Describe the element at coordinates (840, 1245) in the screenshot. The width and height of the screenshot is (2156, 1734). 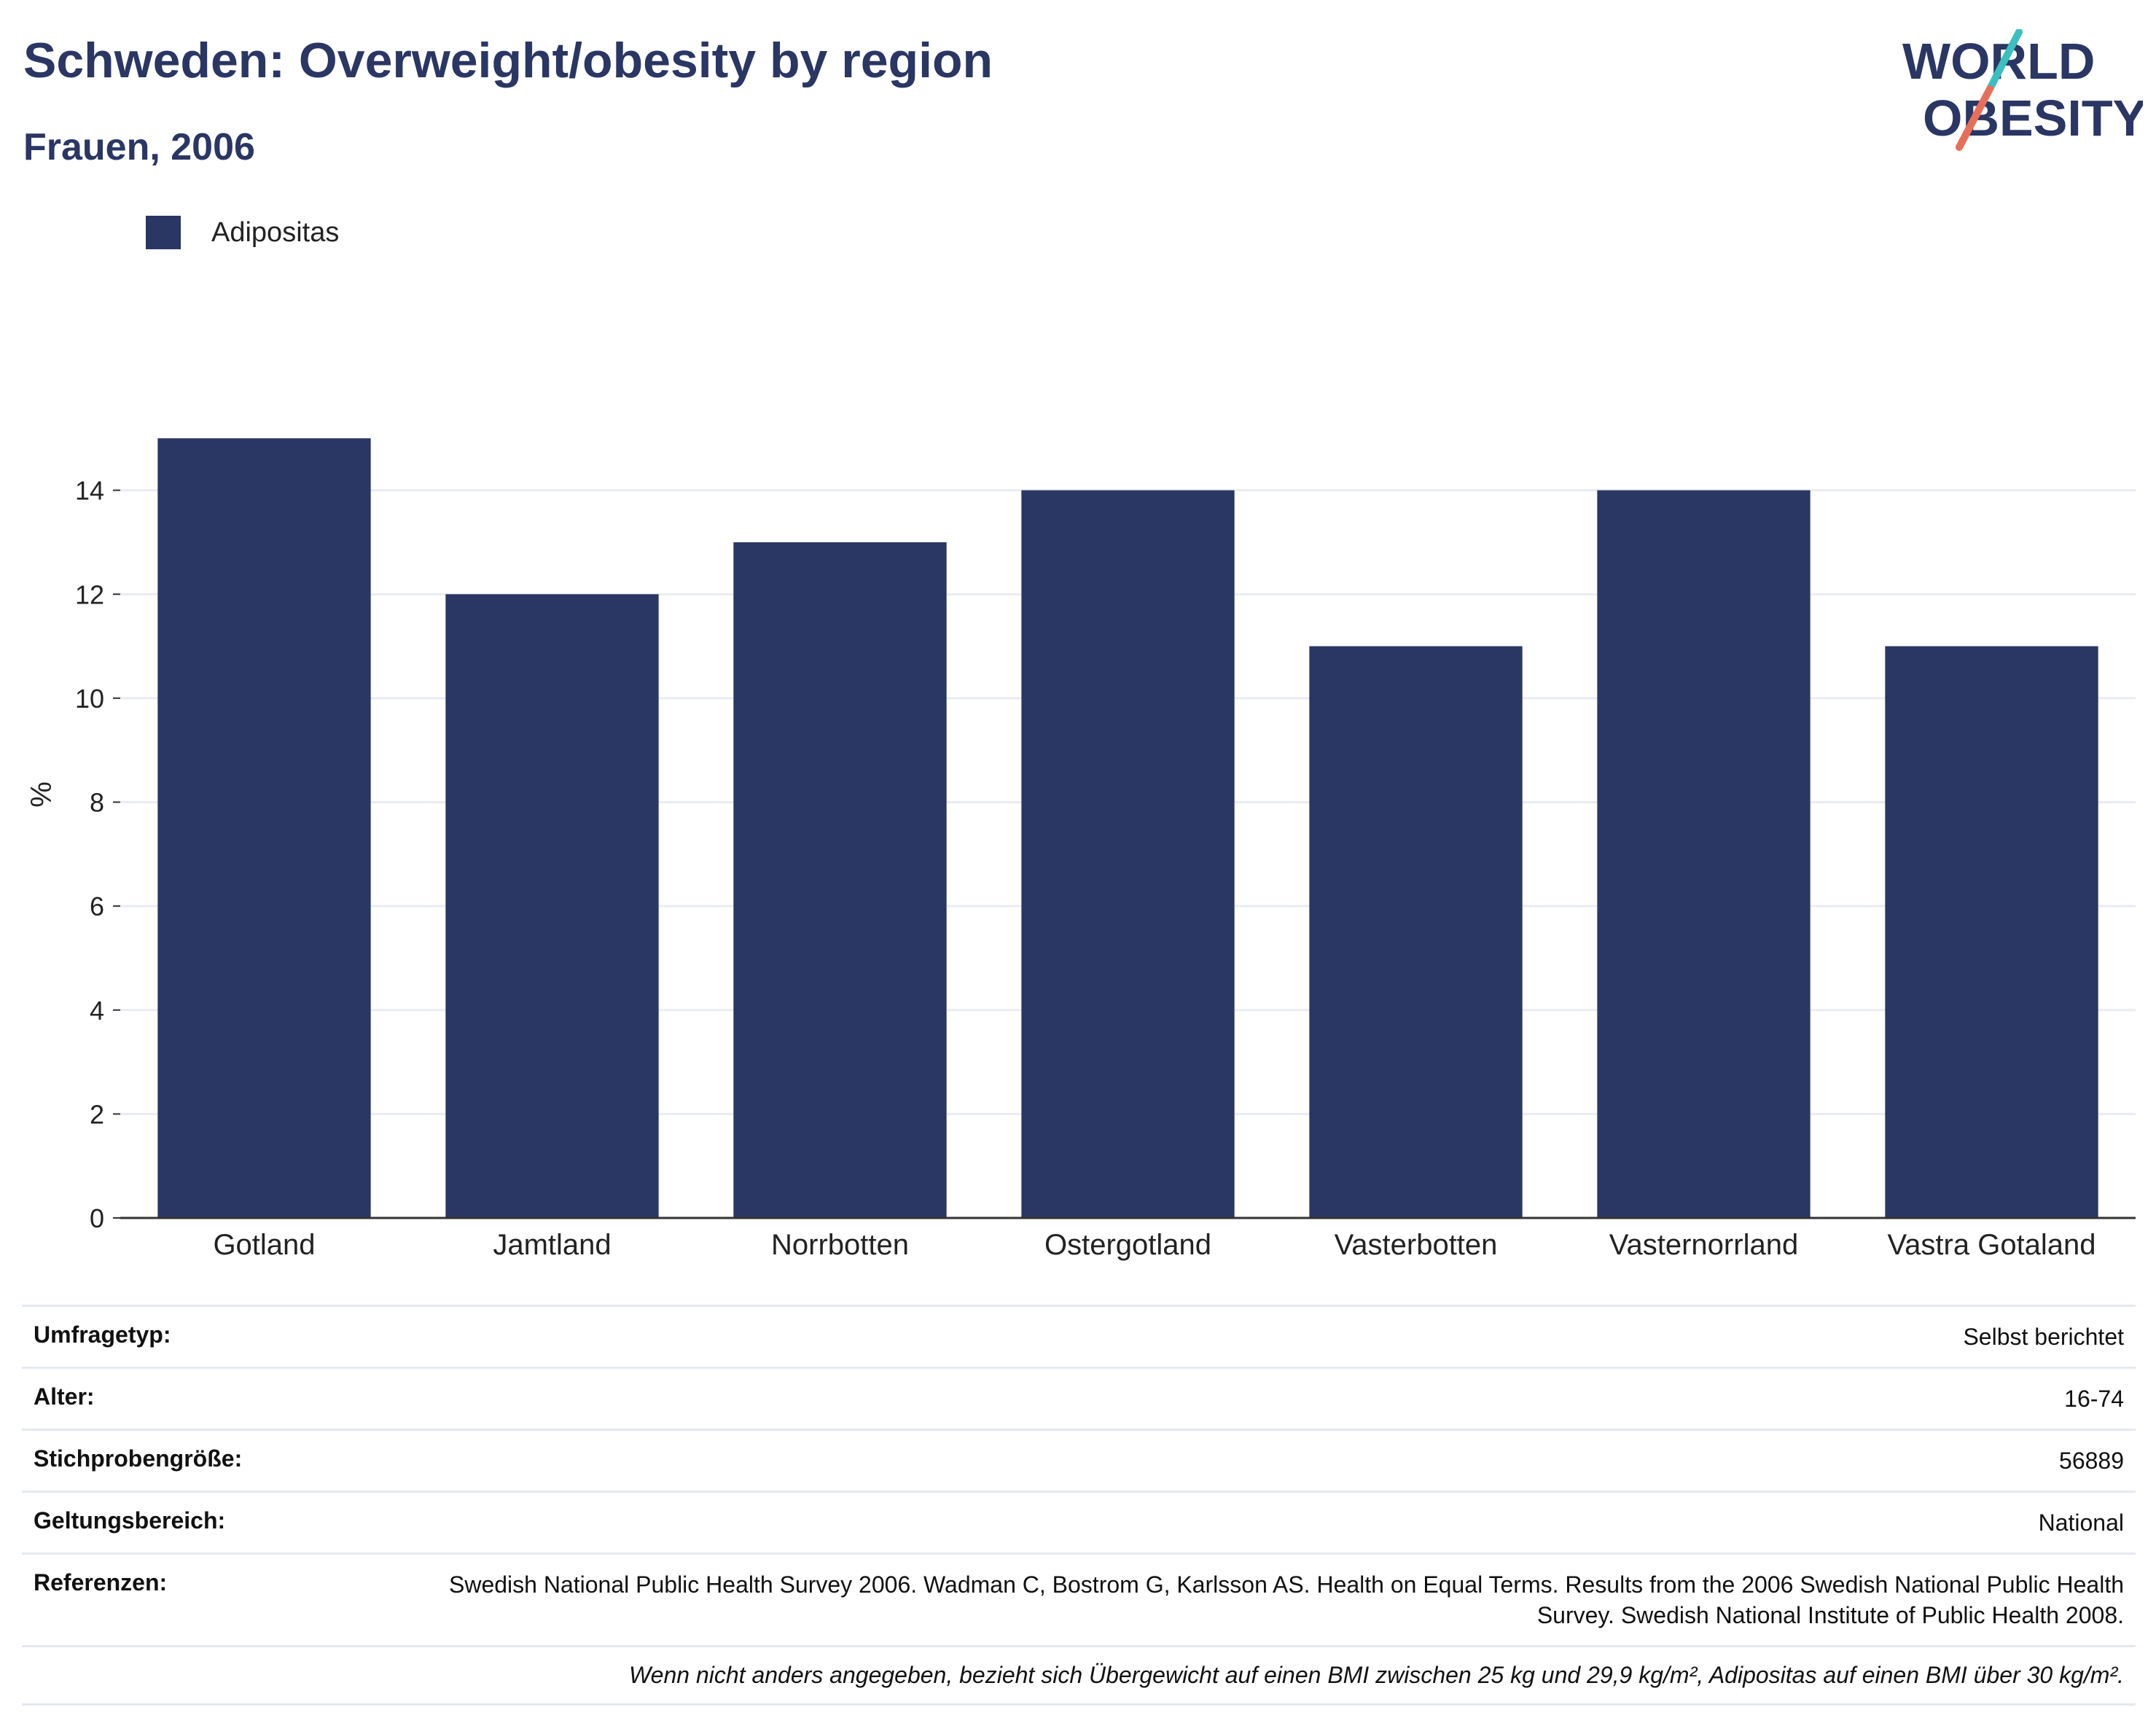
I see `x-tick-label: Norrbotten` at that location.